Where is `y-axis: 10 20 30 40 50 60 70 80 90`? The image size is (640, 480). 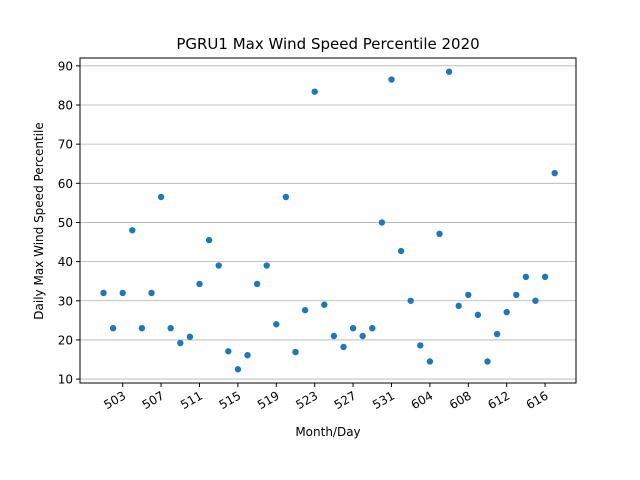
y-axis: 10 20 30 40 50 60 70 80 90 is located at coordinates (69, 223).